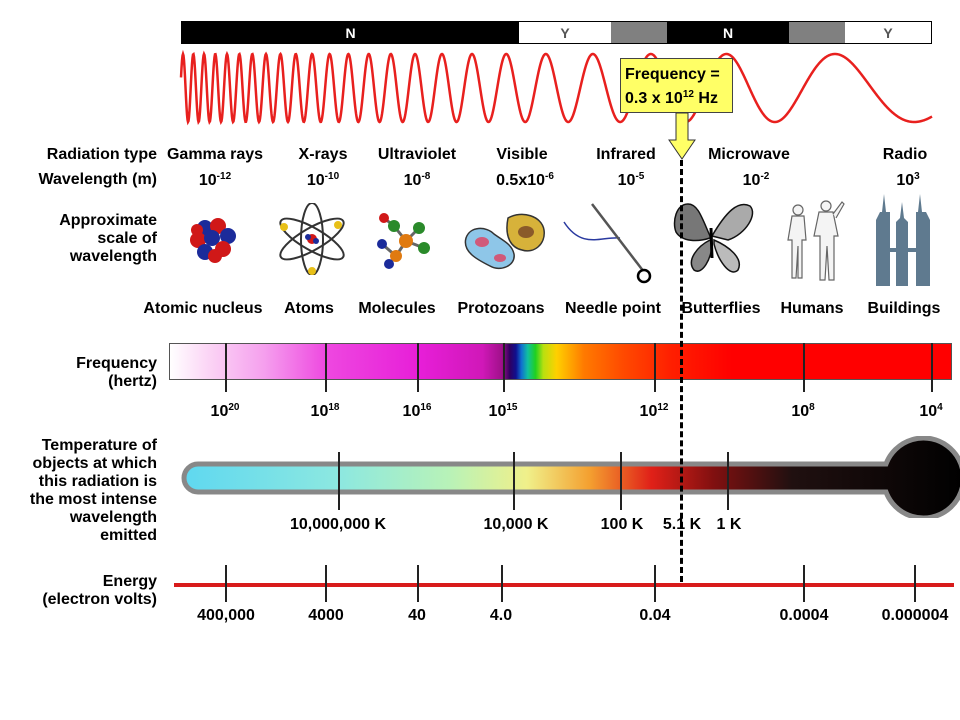 The width and height of the screenshot is (960, 720). Describe the element at coordinates (403, 241) in the screenshot. I see `molecule-icon` at that location.